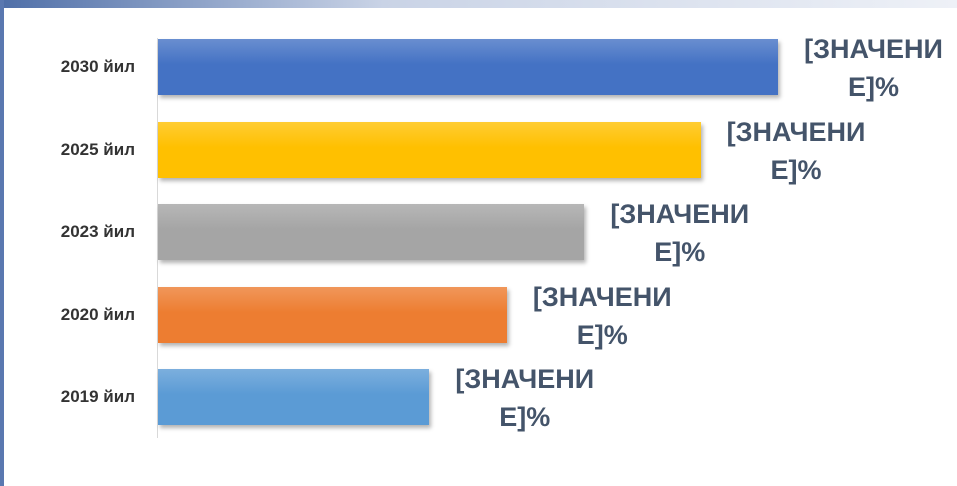  I want to click on left-border, so click(2, 243).